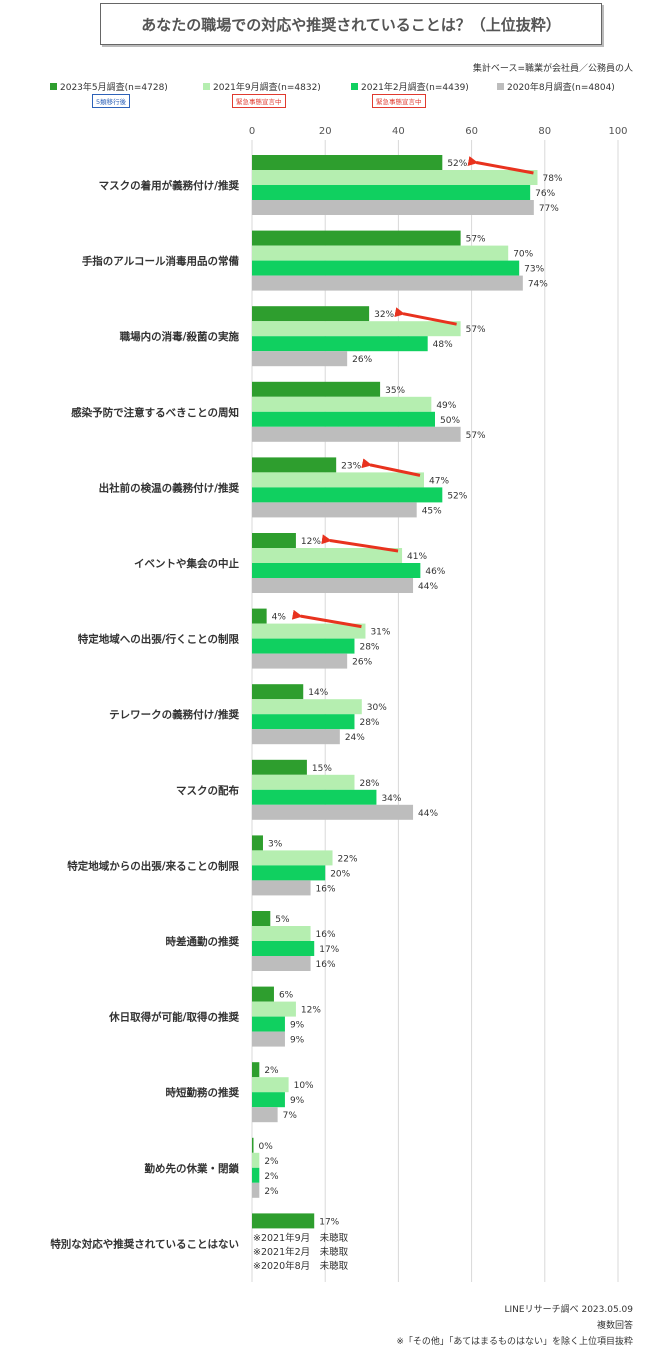  What do you see at coordinates (169, 487) in the screenshot?
I see `category-label: 出社前の検温の義務付け/推奨` at bounding box center [169, 487].